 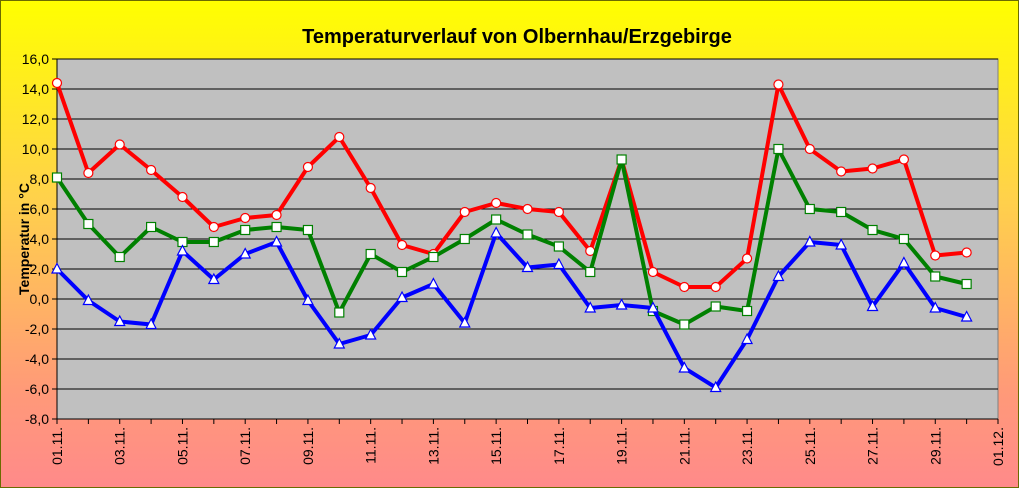 What do you see at coordinates (998, 446) in the screenshot?
I see `x-tick-label: 01.12.` at bounding box center [998, 446].